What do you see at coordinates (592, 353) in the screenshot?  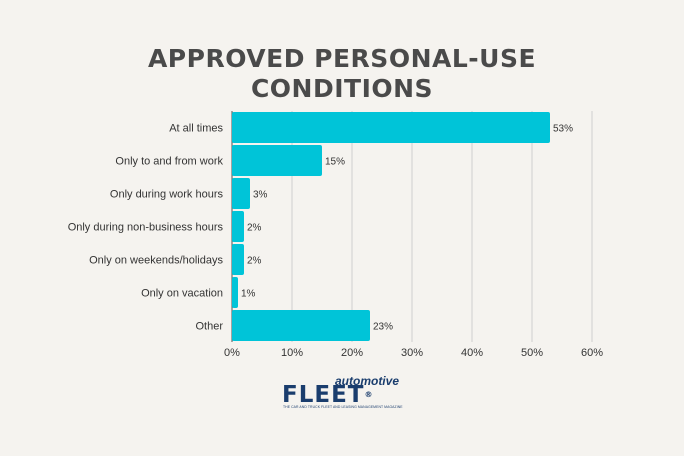 I see `x-tick-label-60: 60%` at bounding box center [592, 353].